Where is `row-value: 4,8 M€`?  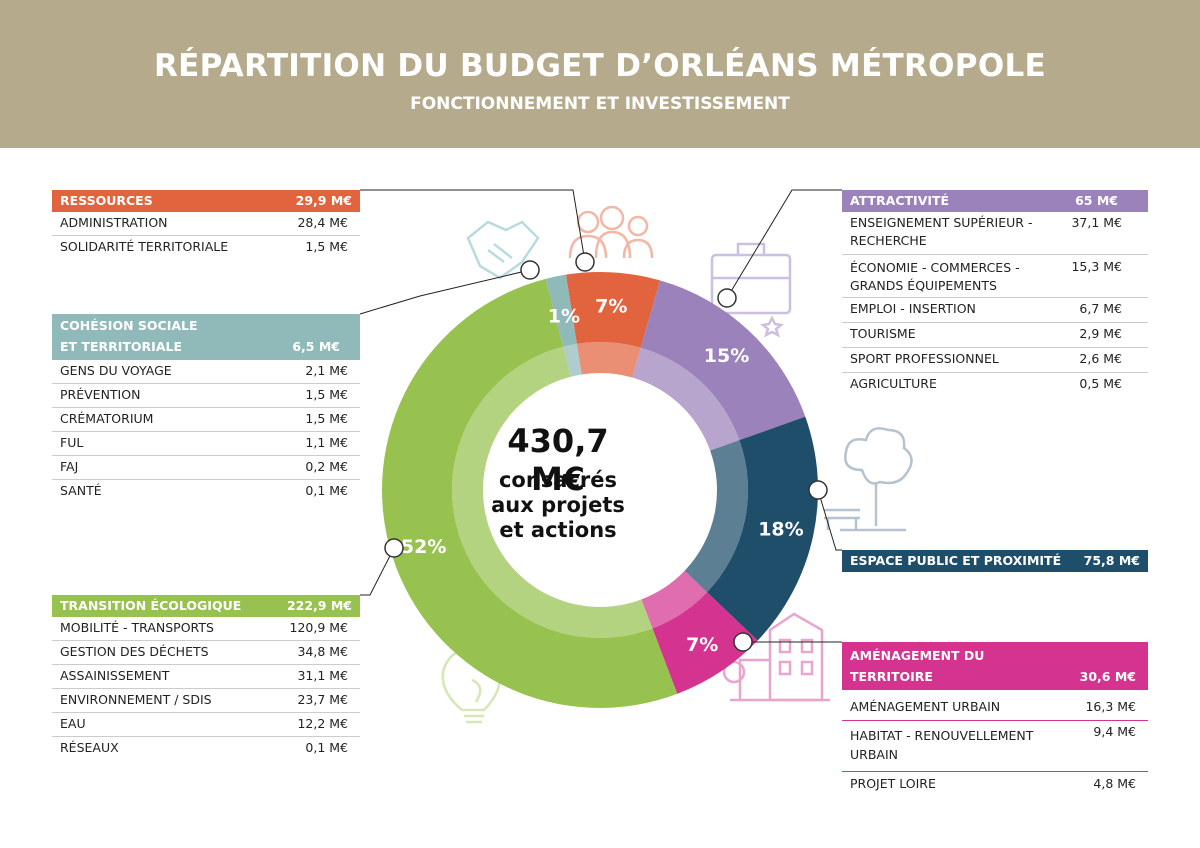 row-value: 4,8 M€ is located at coordinates (1114, 783).